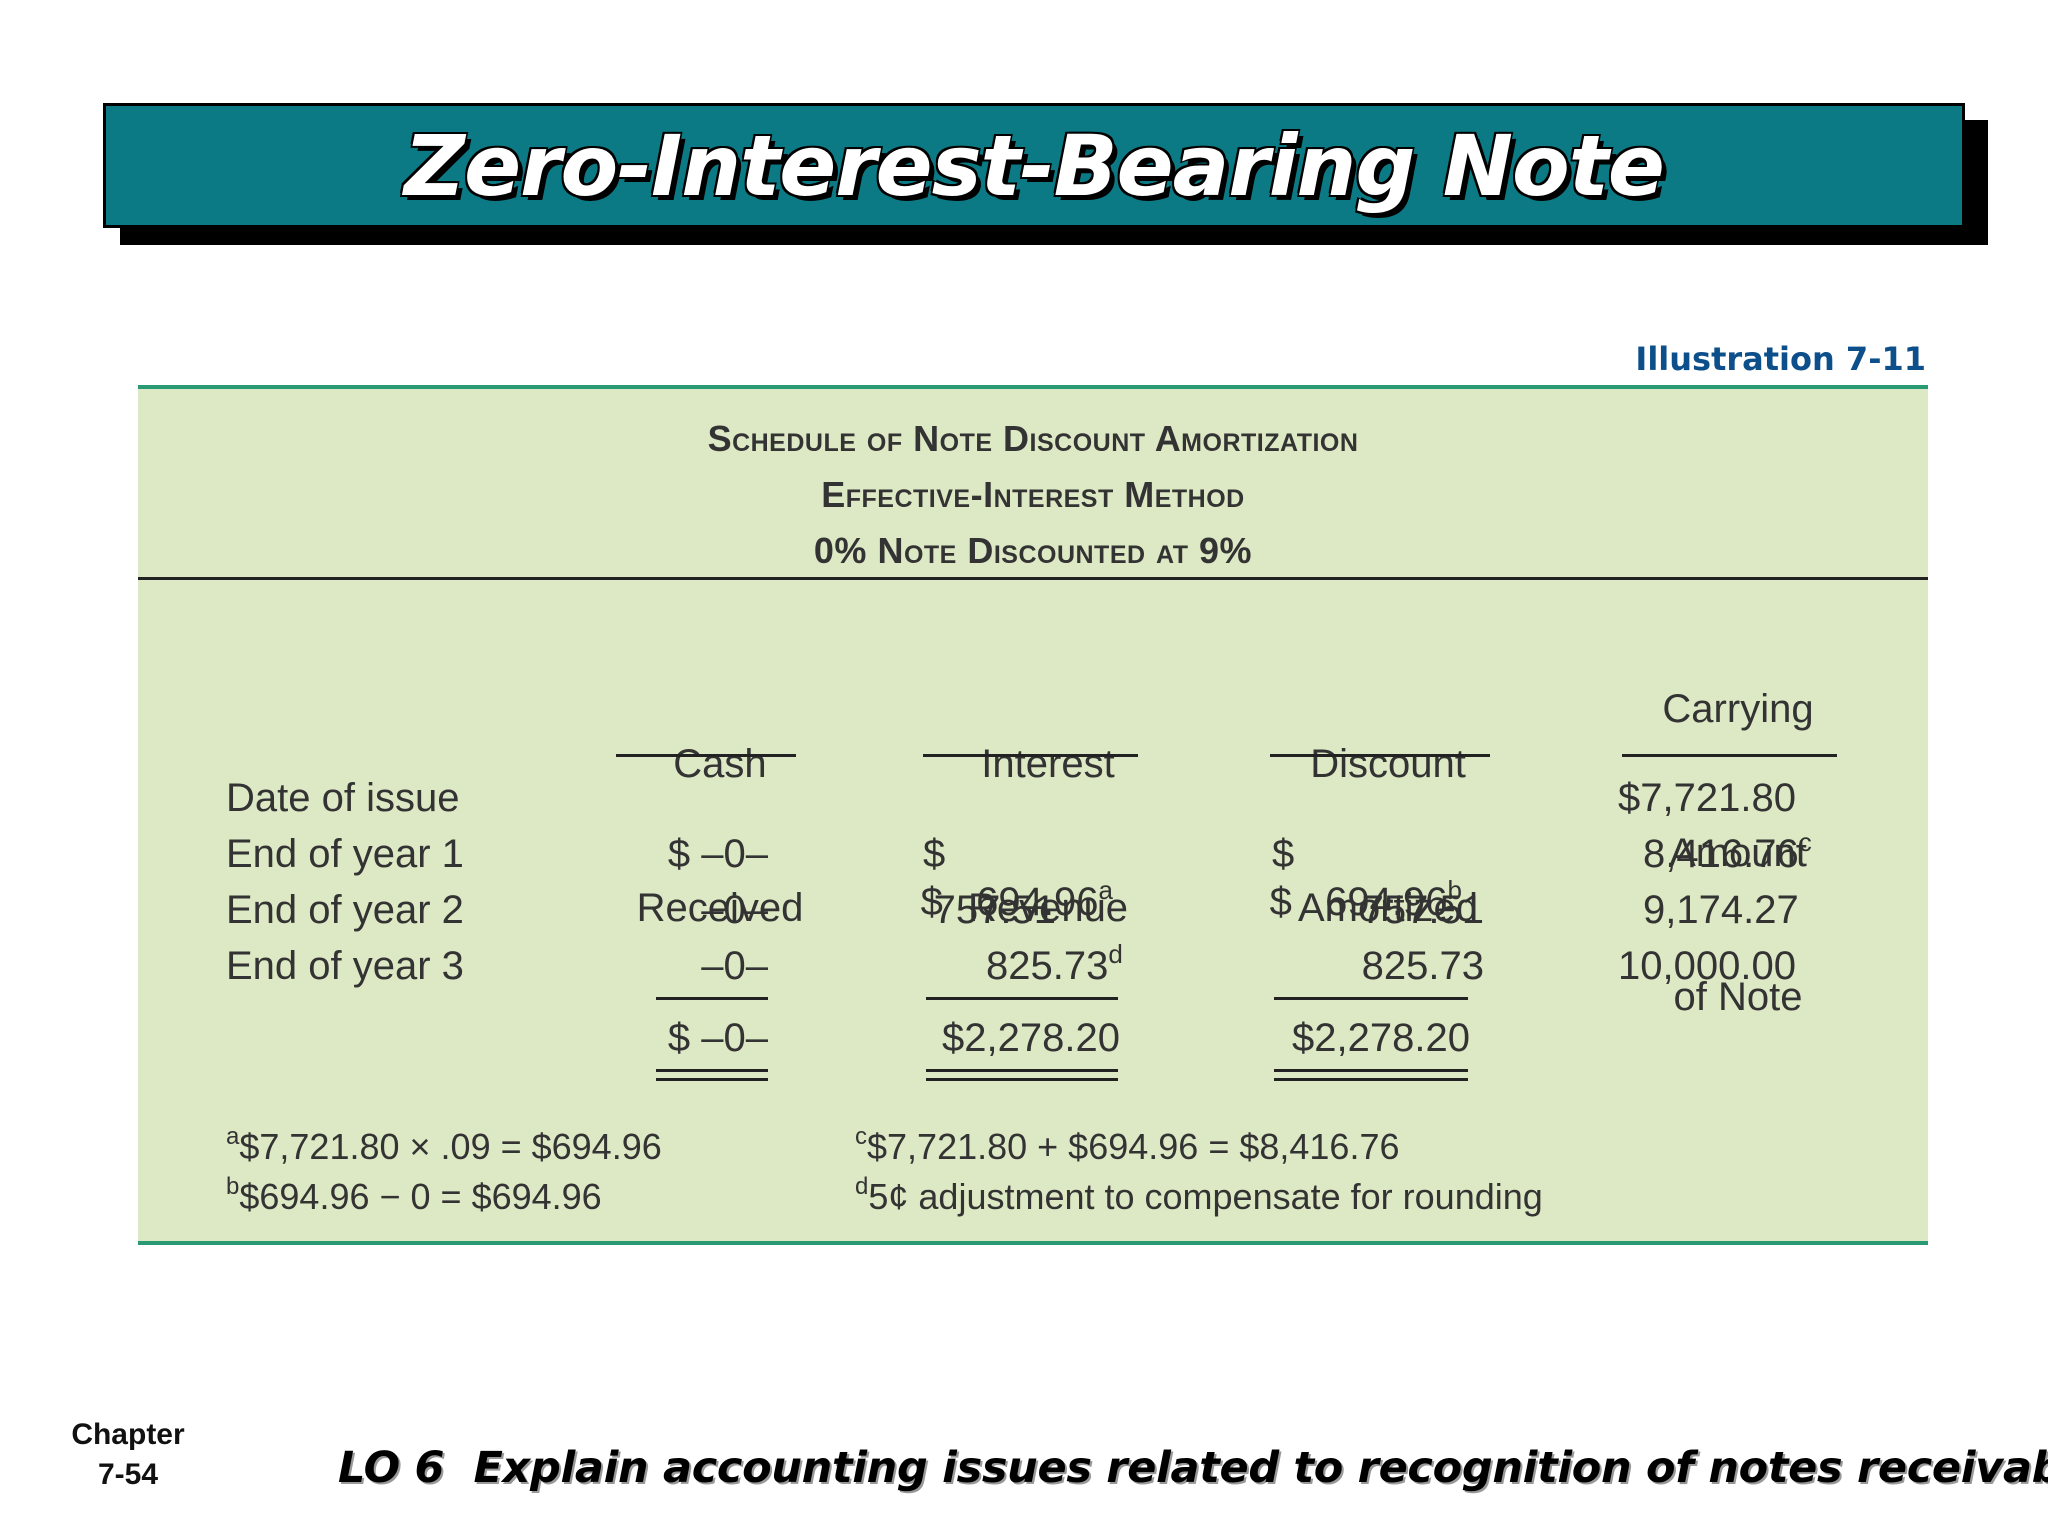 The width and height of the screenshot is (2048, 1536). What do you see at coordinates (128, 1434) in the screenshot?
I see `chapter-label-text: Chapter` at bounding box center [128, 1434].